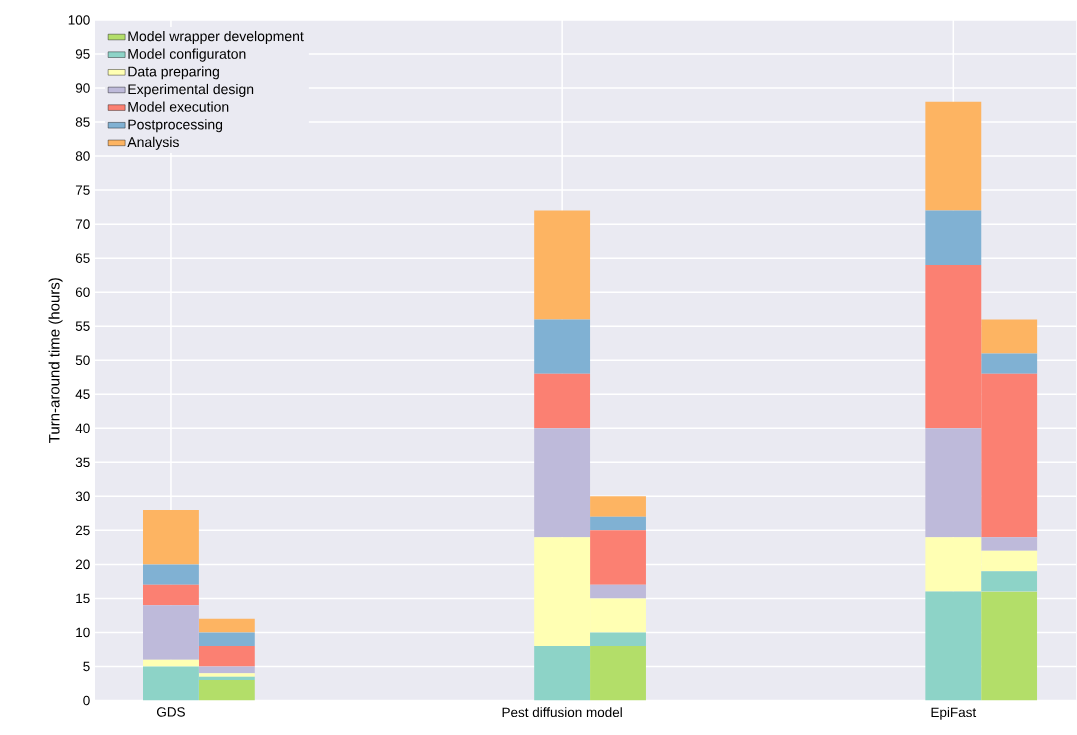 The width and height of the screenshot is (1077, 735). I want to click on y-tick-label: 85, so click(82, 122).